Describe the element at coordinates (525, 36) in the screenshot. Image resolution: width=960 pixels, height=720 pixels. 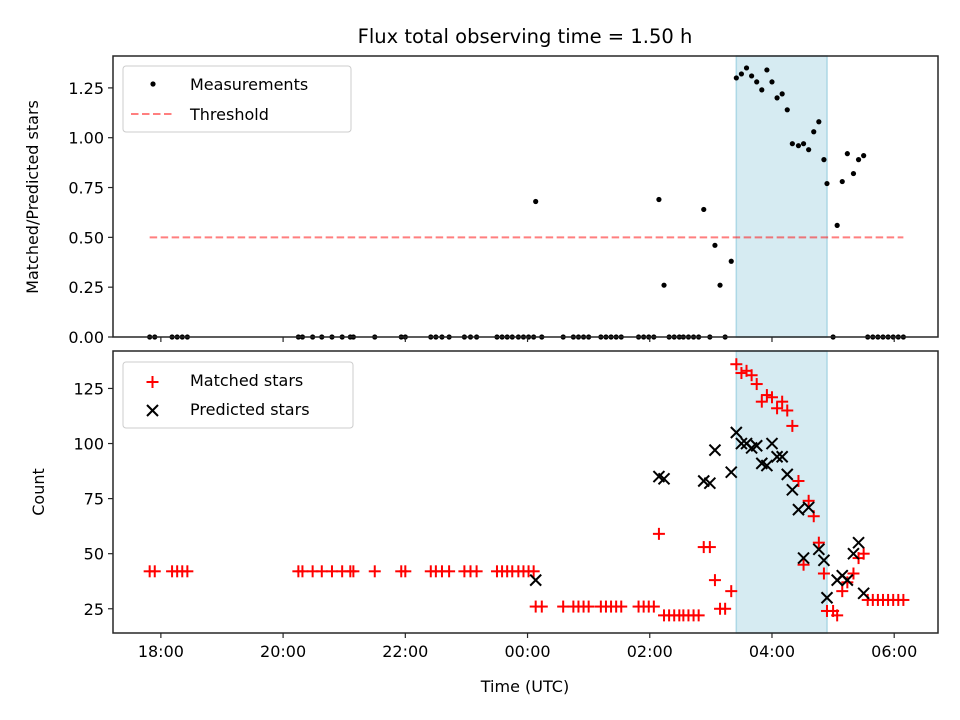
I see `chart-title: Flux total observing time = 1.50 h` at that location.